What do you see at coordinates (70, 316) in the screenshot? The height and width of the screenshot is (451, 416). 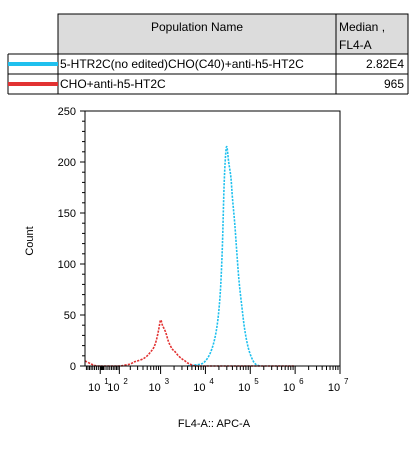 I see `y-tick-label: 50` at bounding box center [70, 316].